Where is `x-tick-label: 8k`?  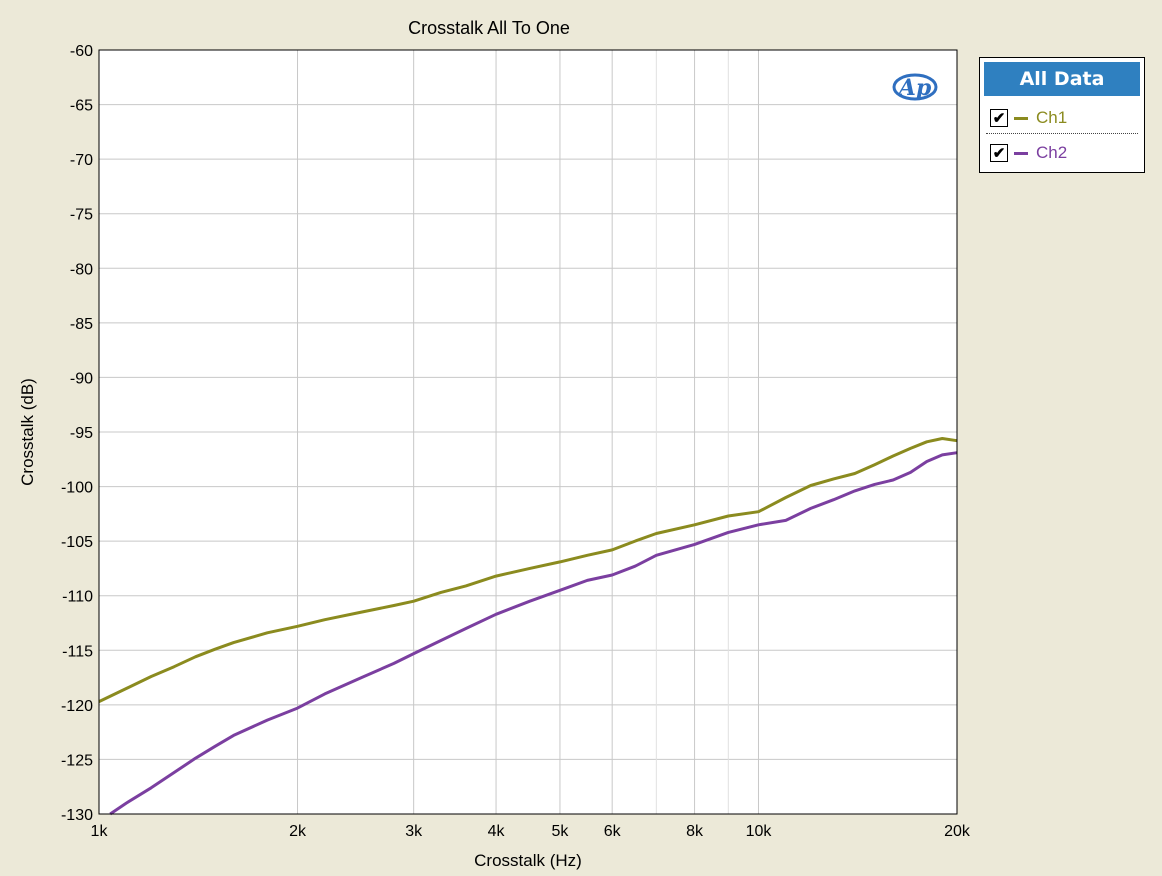 x-tick-label: 8k is located at coordinates (695, 831).